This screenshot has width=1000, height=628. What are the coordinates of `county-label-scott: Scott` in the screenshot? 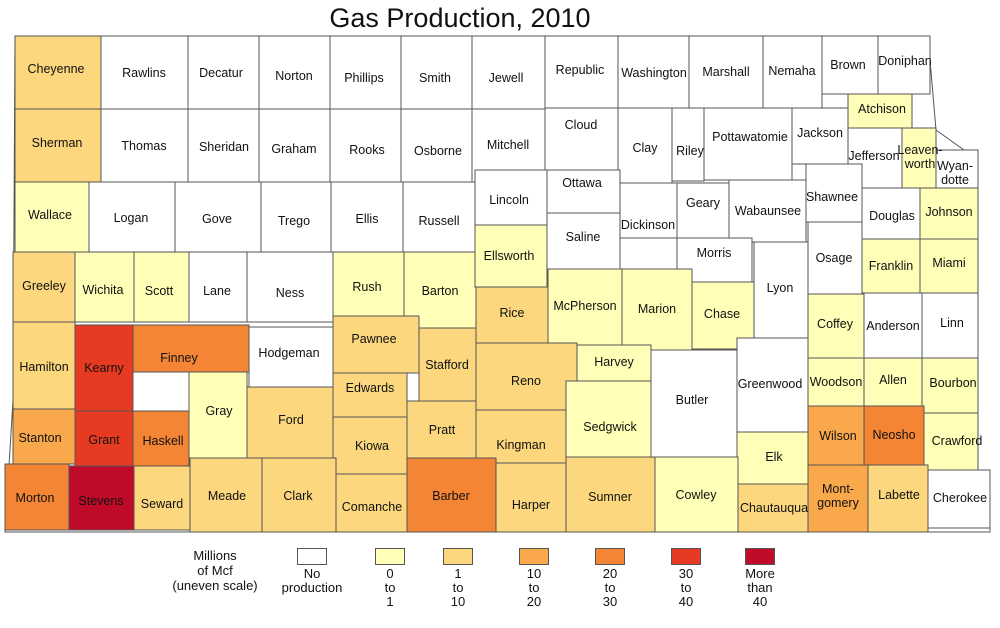 It's located at (159, 291).